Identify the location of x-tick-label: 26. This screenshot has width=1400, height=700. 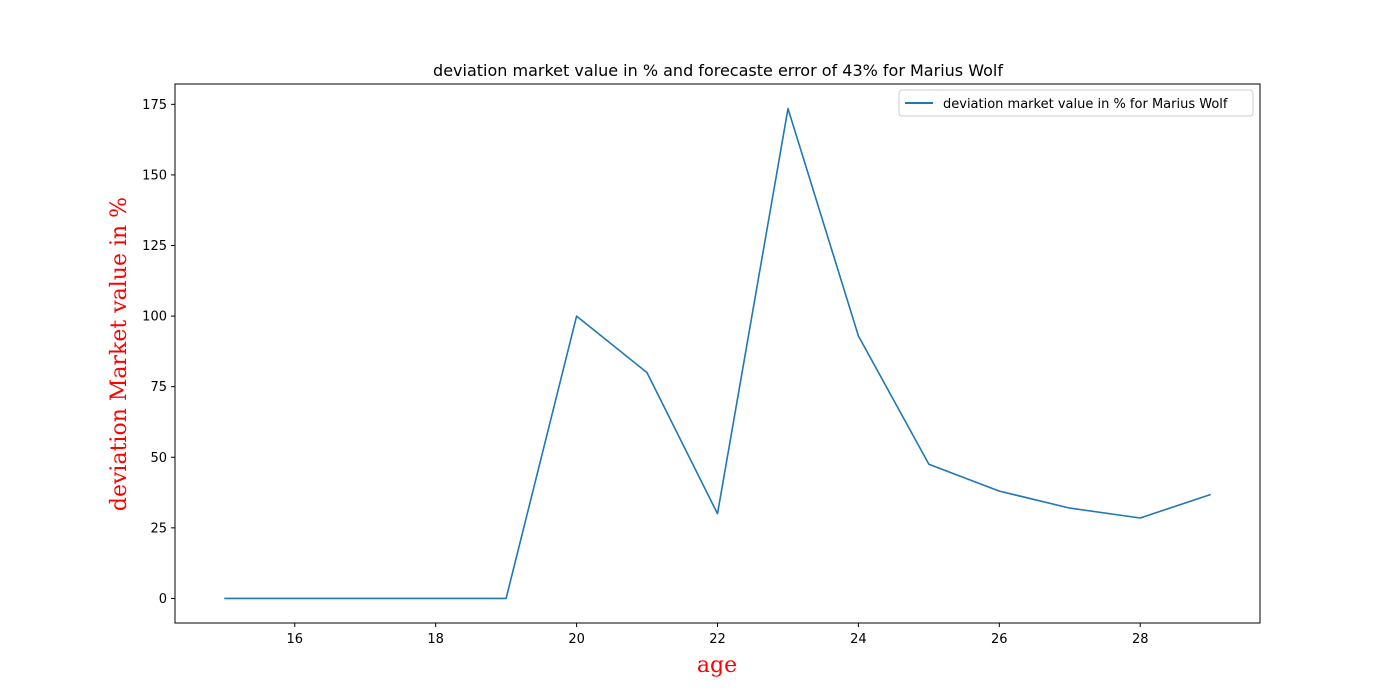
(999, 639).